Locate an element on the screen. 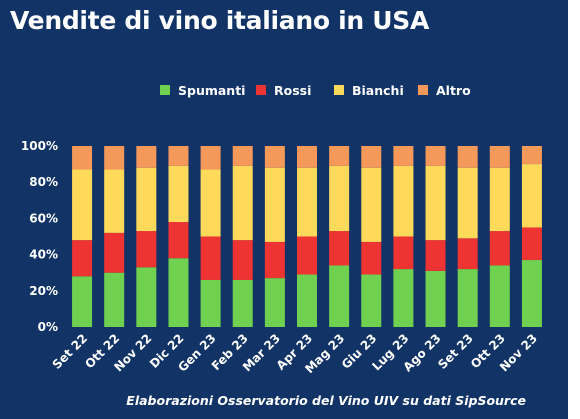  x-tick-label: Set 22 is located at coordinates (70, 351).